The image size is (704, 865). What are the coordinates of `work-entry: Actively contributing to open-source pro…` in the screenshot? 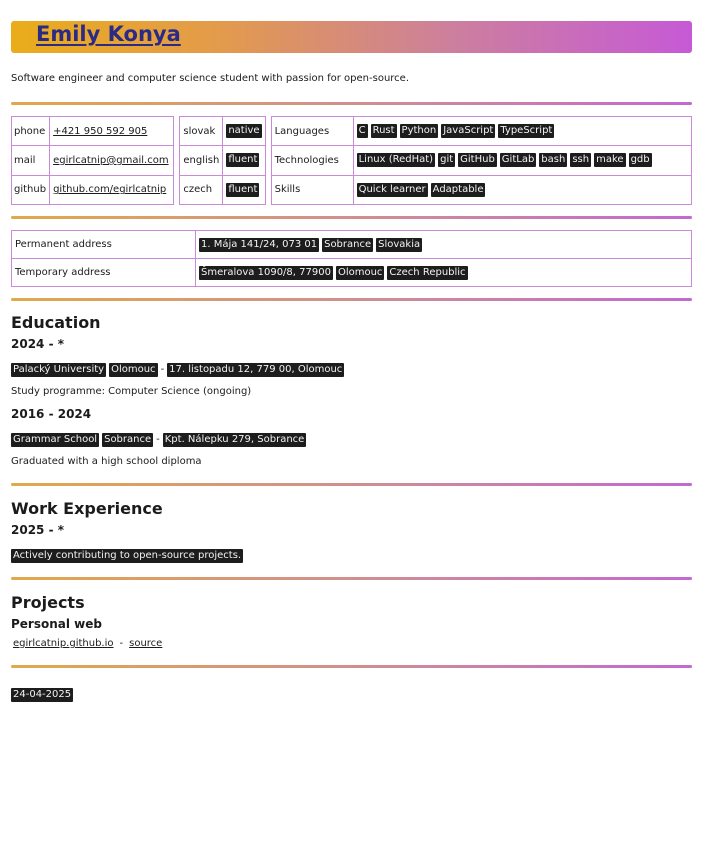 It's located at (351, 553).